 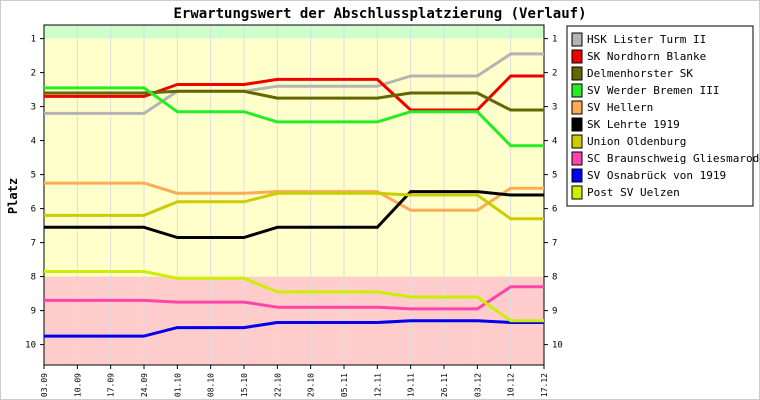 I want to click on x-tick-label-1: 10.09, so click(x=77, y=385).